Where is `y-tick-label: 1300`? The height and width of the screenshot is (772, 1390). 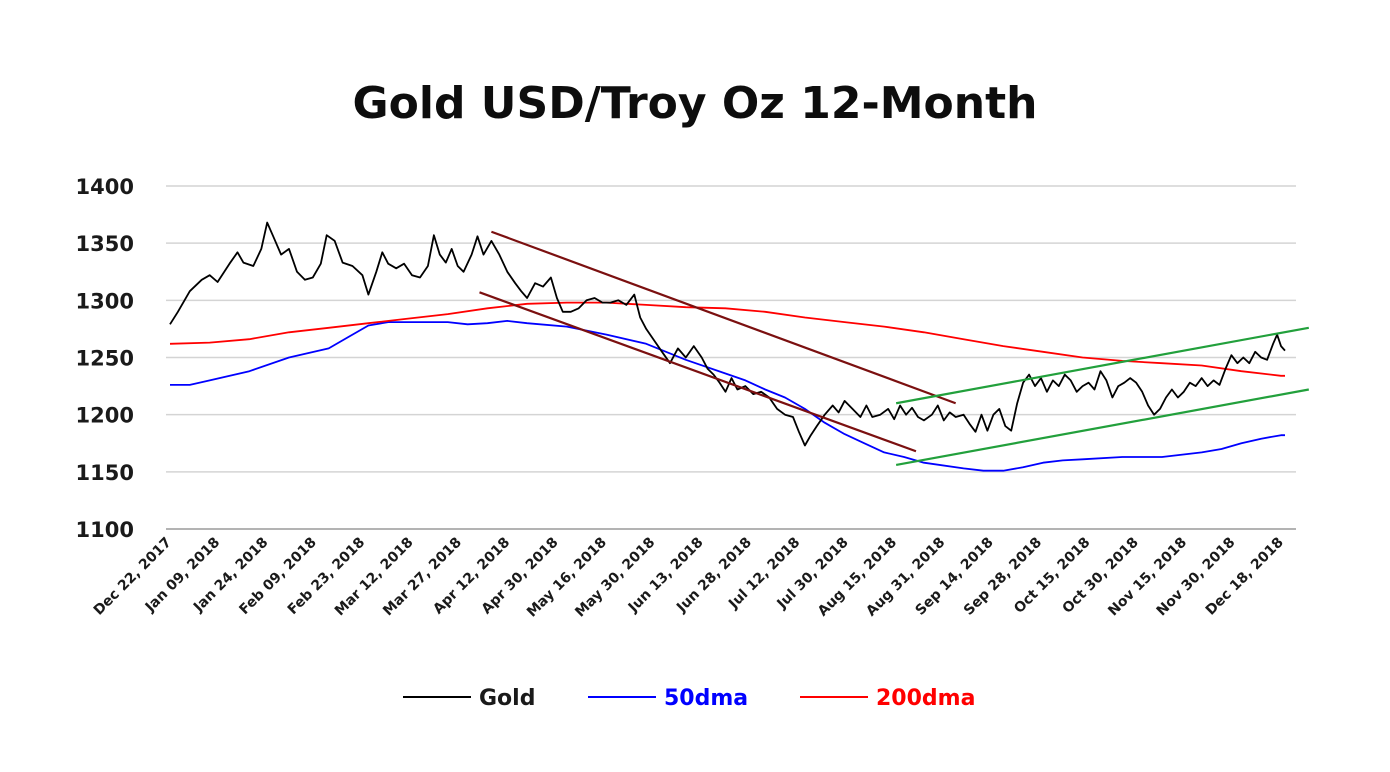 y-tick-label: 1300 is located at coordinates (105, 301).